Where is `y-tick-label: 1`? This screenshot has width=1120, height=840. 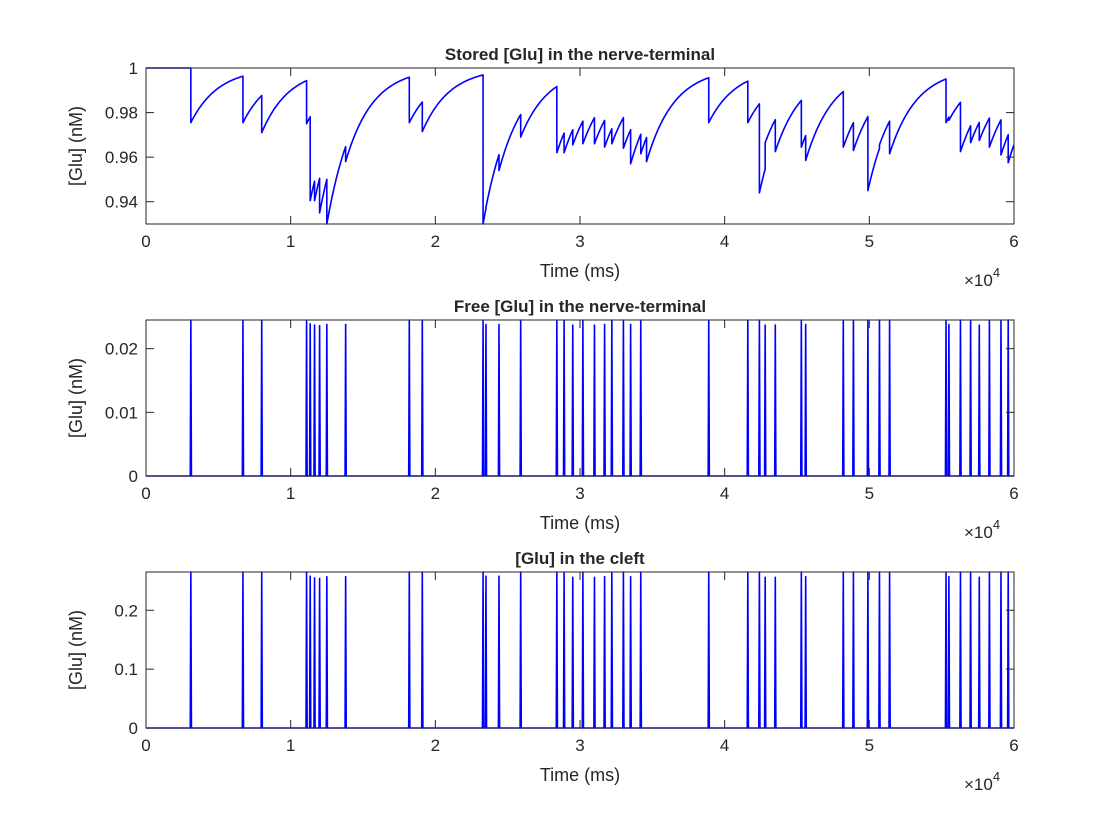 y-tick-label: 1 is located at coordinates (133, 68).